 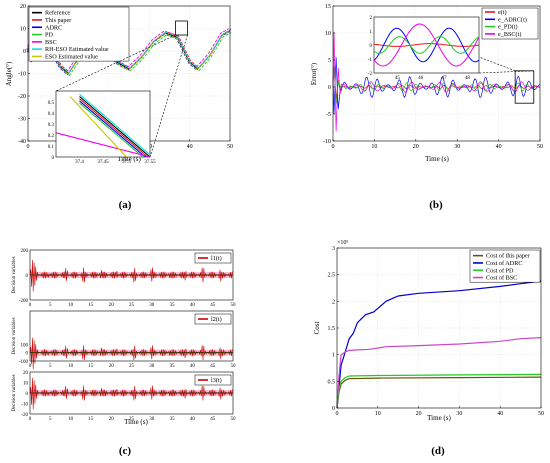 What do you see at coordinates (230, 147) in the screenshot?
I see `panel-a-xtick-5: 50` at bounding box center [230, 147].